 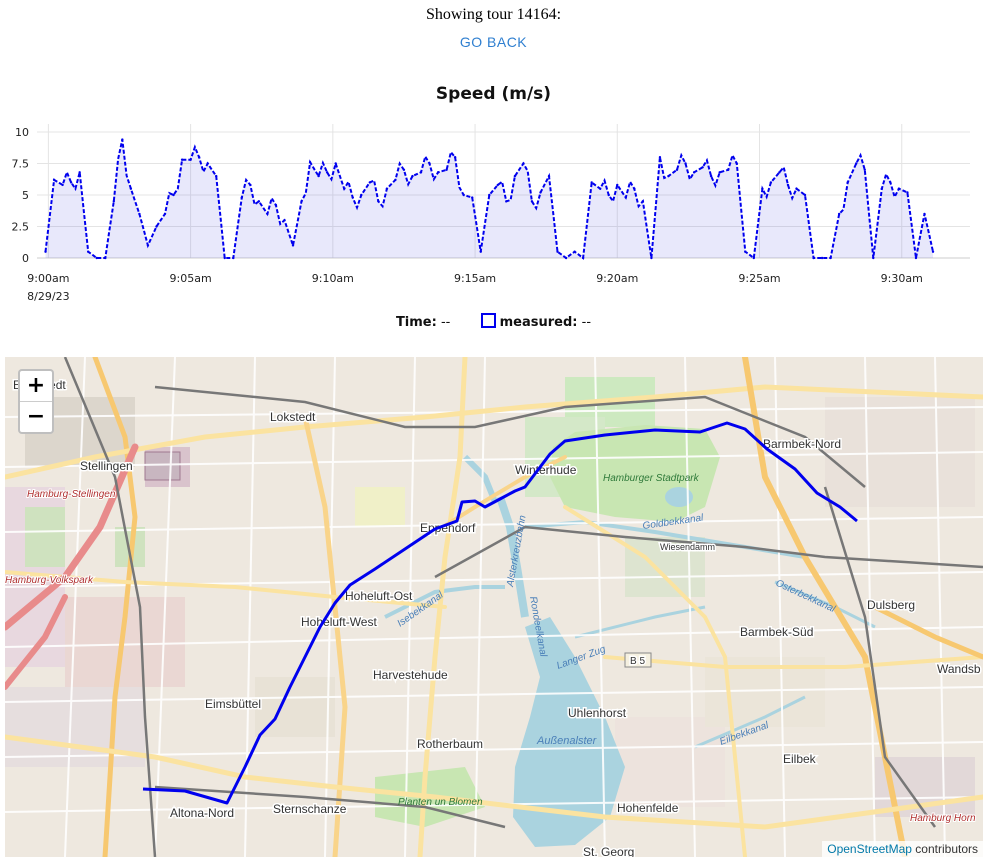 I want to click on x-tick-label: 9:10am, so click(x=333, y=278).